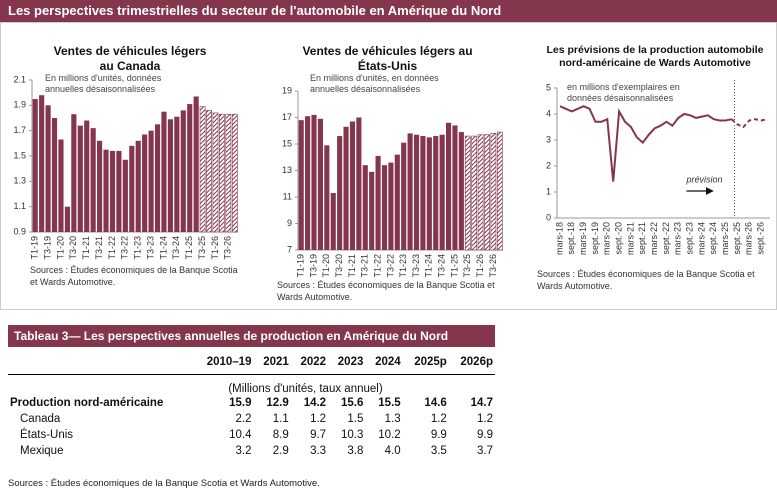  What do you see at coordinates (392, 419) in the screenshot?
I see `table-cell: 1.3` at bounding box center [392, 419].